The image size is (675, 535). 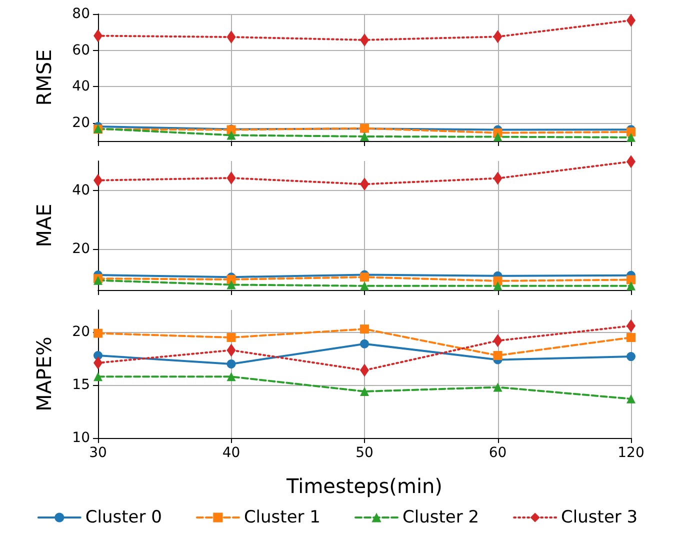 What do you see at coordinates (44, 77) in the screenshot?
I see `y-axis-title: RMSE` at bounding box center [44, 77].